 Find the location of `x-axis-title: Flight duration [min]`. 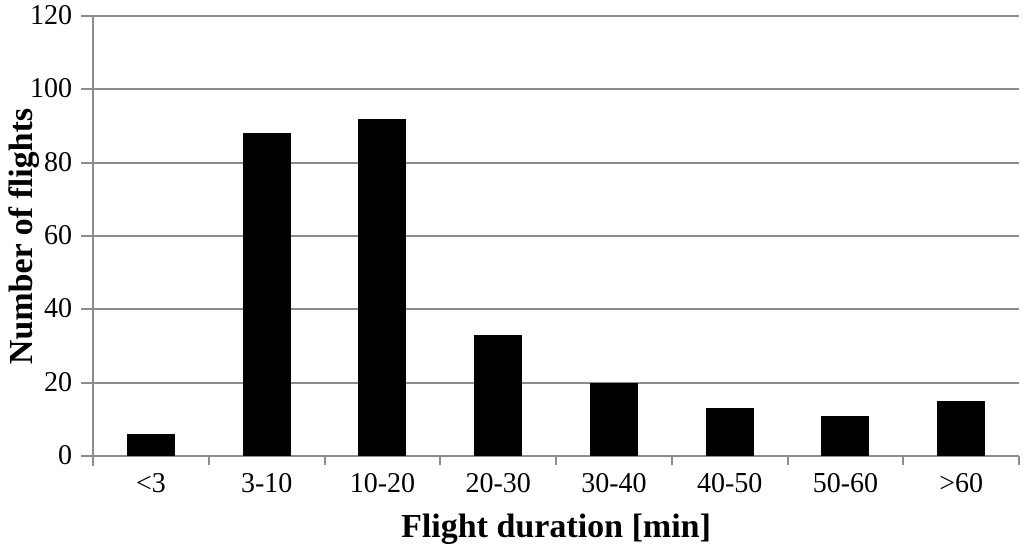

x-axis-title: Flight duration [min] is located at coordinates (556, 526).